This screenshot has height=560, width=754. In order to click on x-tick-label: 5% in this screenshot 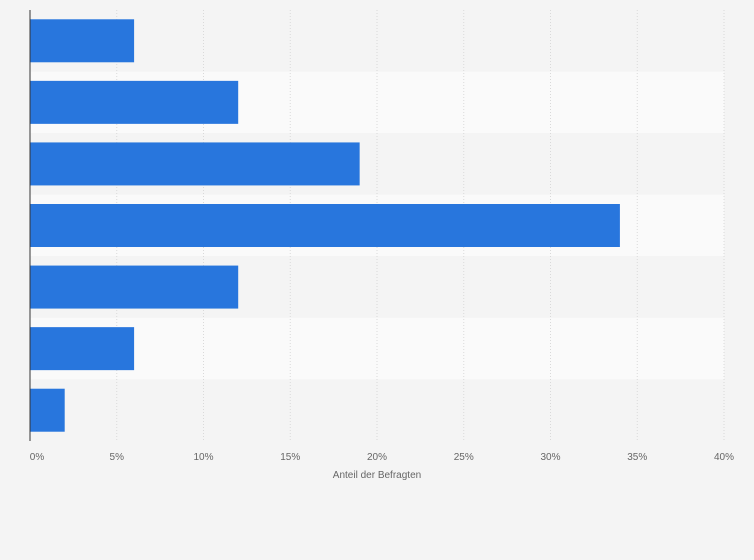, I will do `click(117, 457)`.